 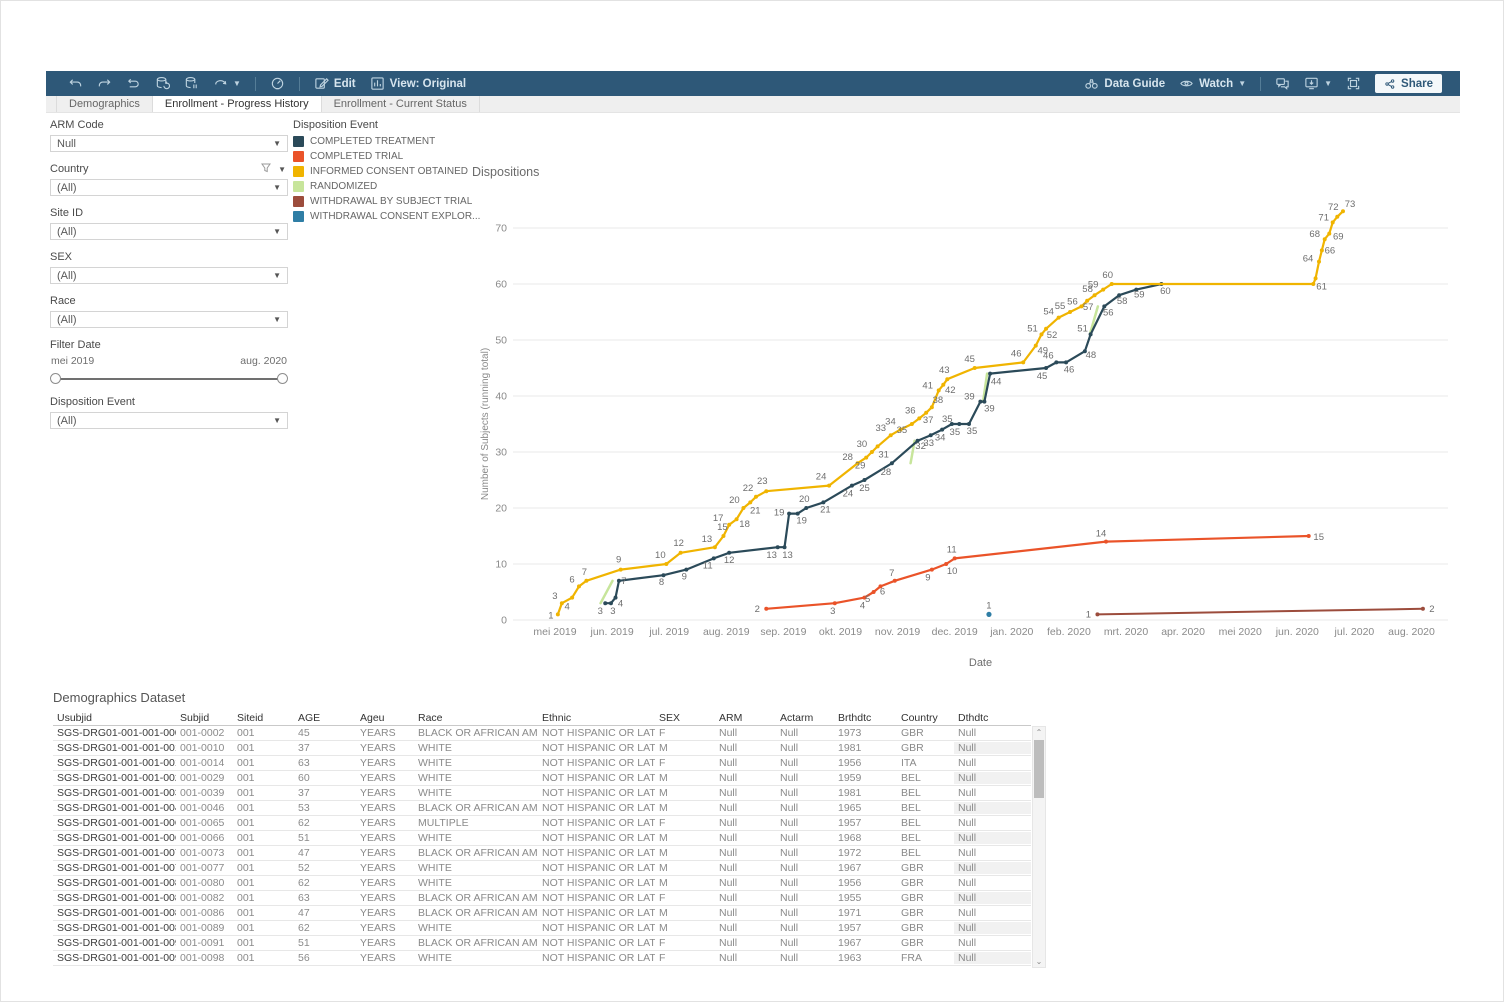 I want to click on cell-age: 63, so click(x=304, y=763).